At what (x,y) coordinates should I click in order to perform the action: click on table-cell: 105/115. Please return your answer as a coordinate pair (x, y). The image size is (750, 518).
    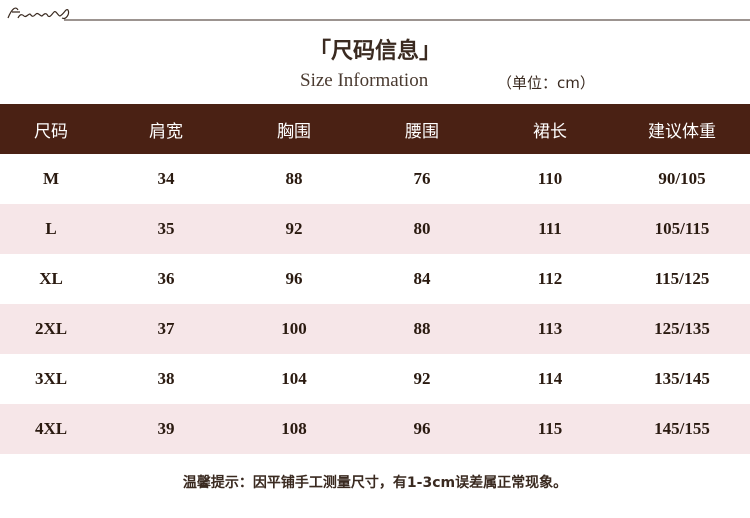
    Looking at the image, I should click on (682, 228).